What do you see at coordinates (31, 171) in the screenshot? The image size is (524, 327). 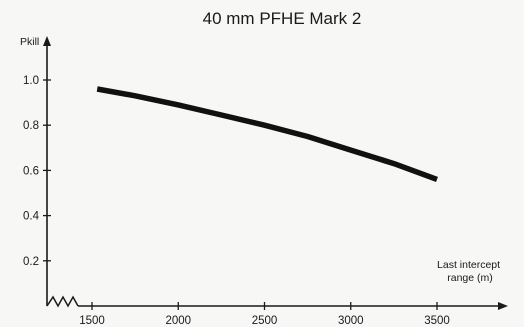 I see `y-tick-label: 0.6` at bounding box center [31, 171].